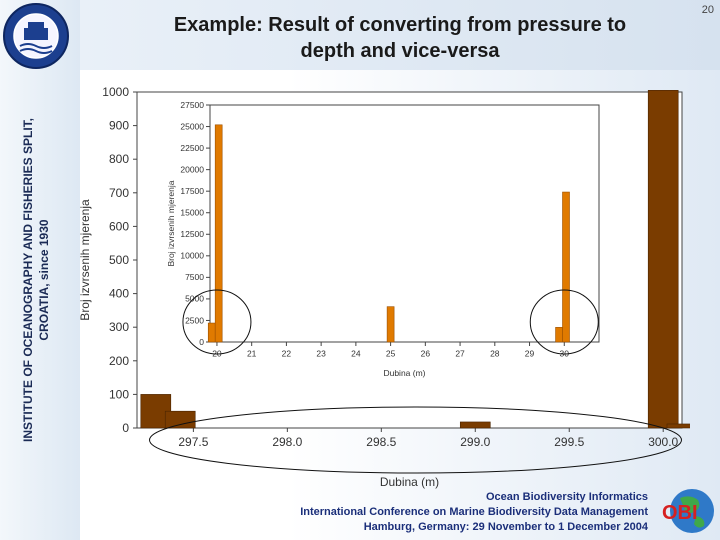 The height and width of the screenshot is (540, 720). What do you see at coordinates (194, 299) in the screenshot?
I see `y-tick-label: 5000` at bounding box center [194, 299].